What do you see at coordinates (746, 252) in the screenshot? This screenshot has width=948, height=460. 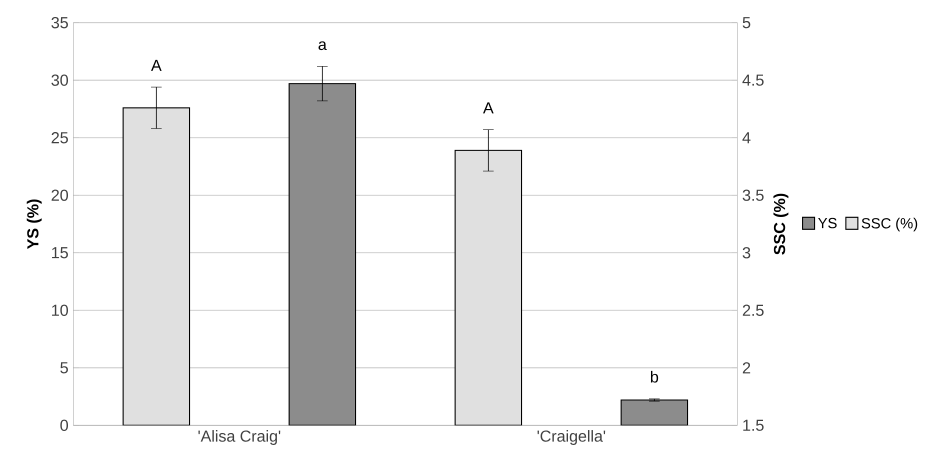 I see `y2-tick-label: 3` at bounding box center [746, 252].